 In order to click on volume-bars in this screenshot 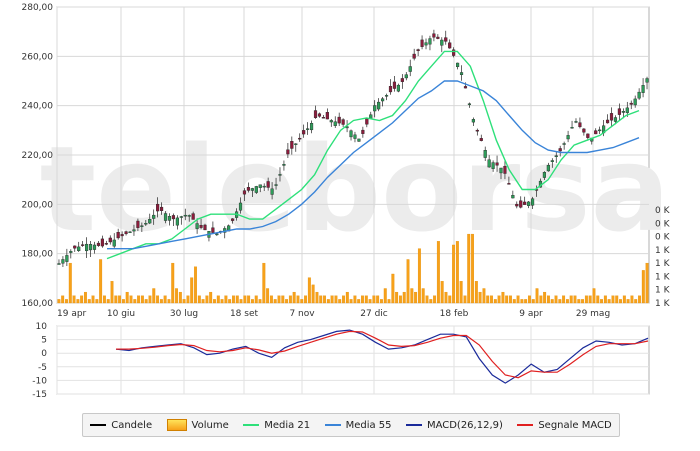, I will do `click(353, 268)`.